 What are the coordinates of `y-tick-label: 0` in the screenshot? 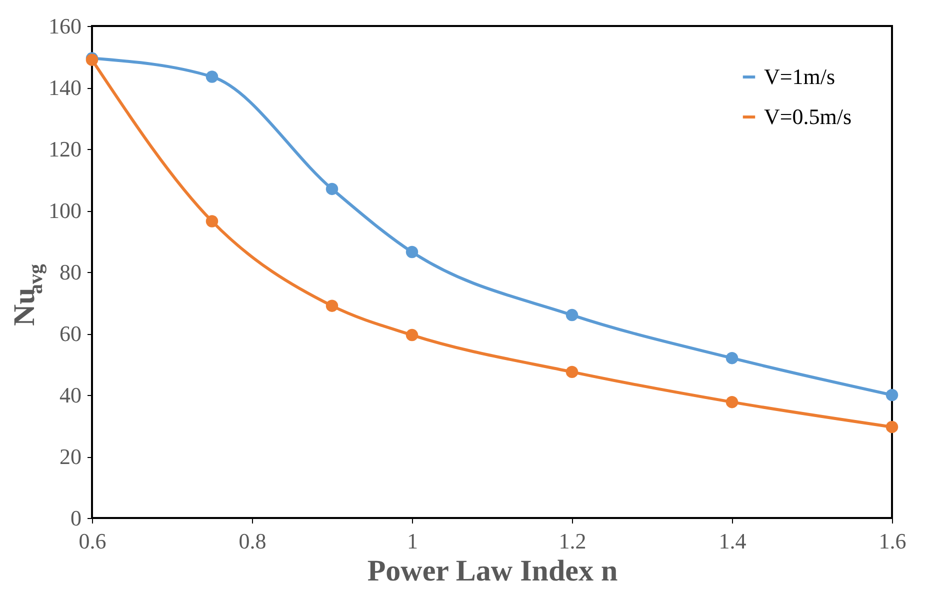 It's located at (76, 518).